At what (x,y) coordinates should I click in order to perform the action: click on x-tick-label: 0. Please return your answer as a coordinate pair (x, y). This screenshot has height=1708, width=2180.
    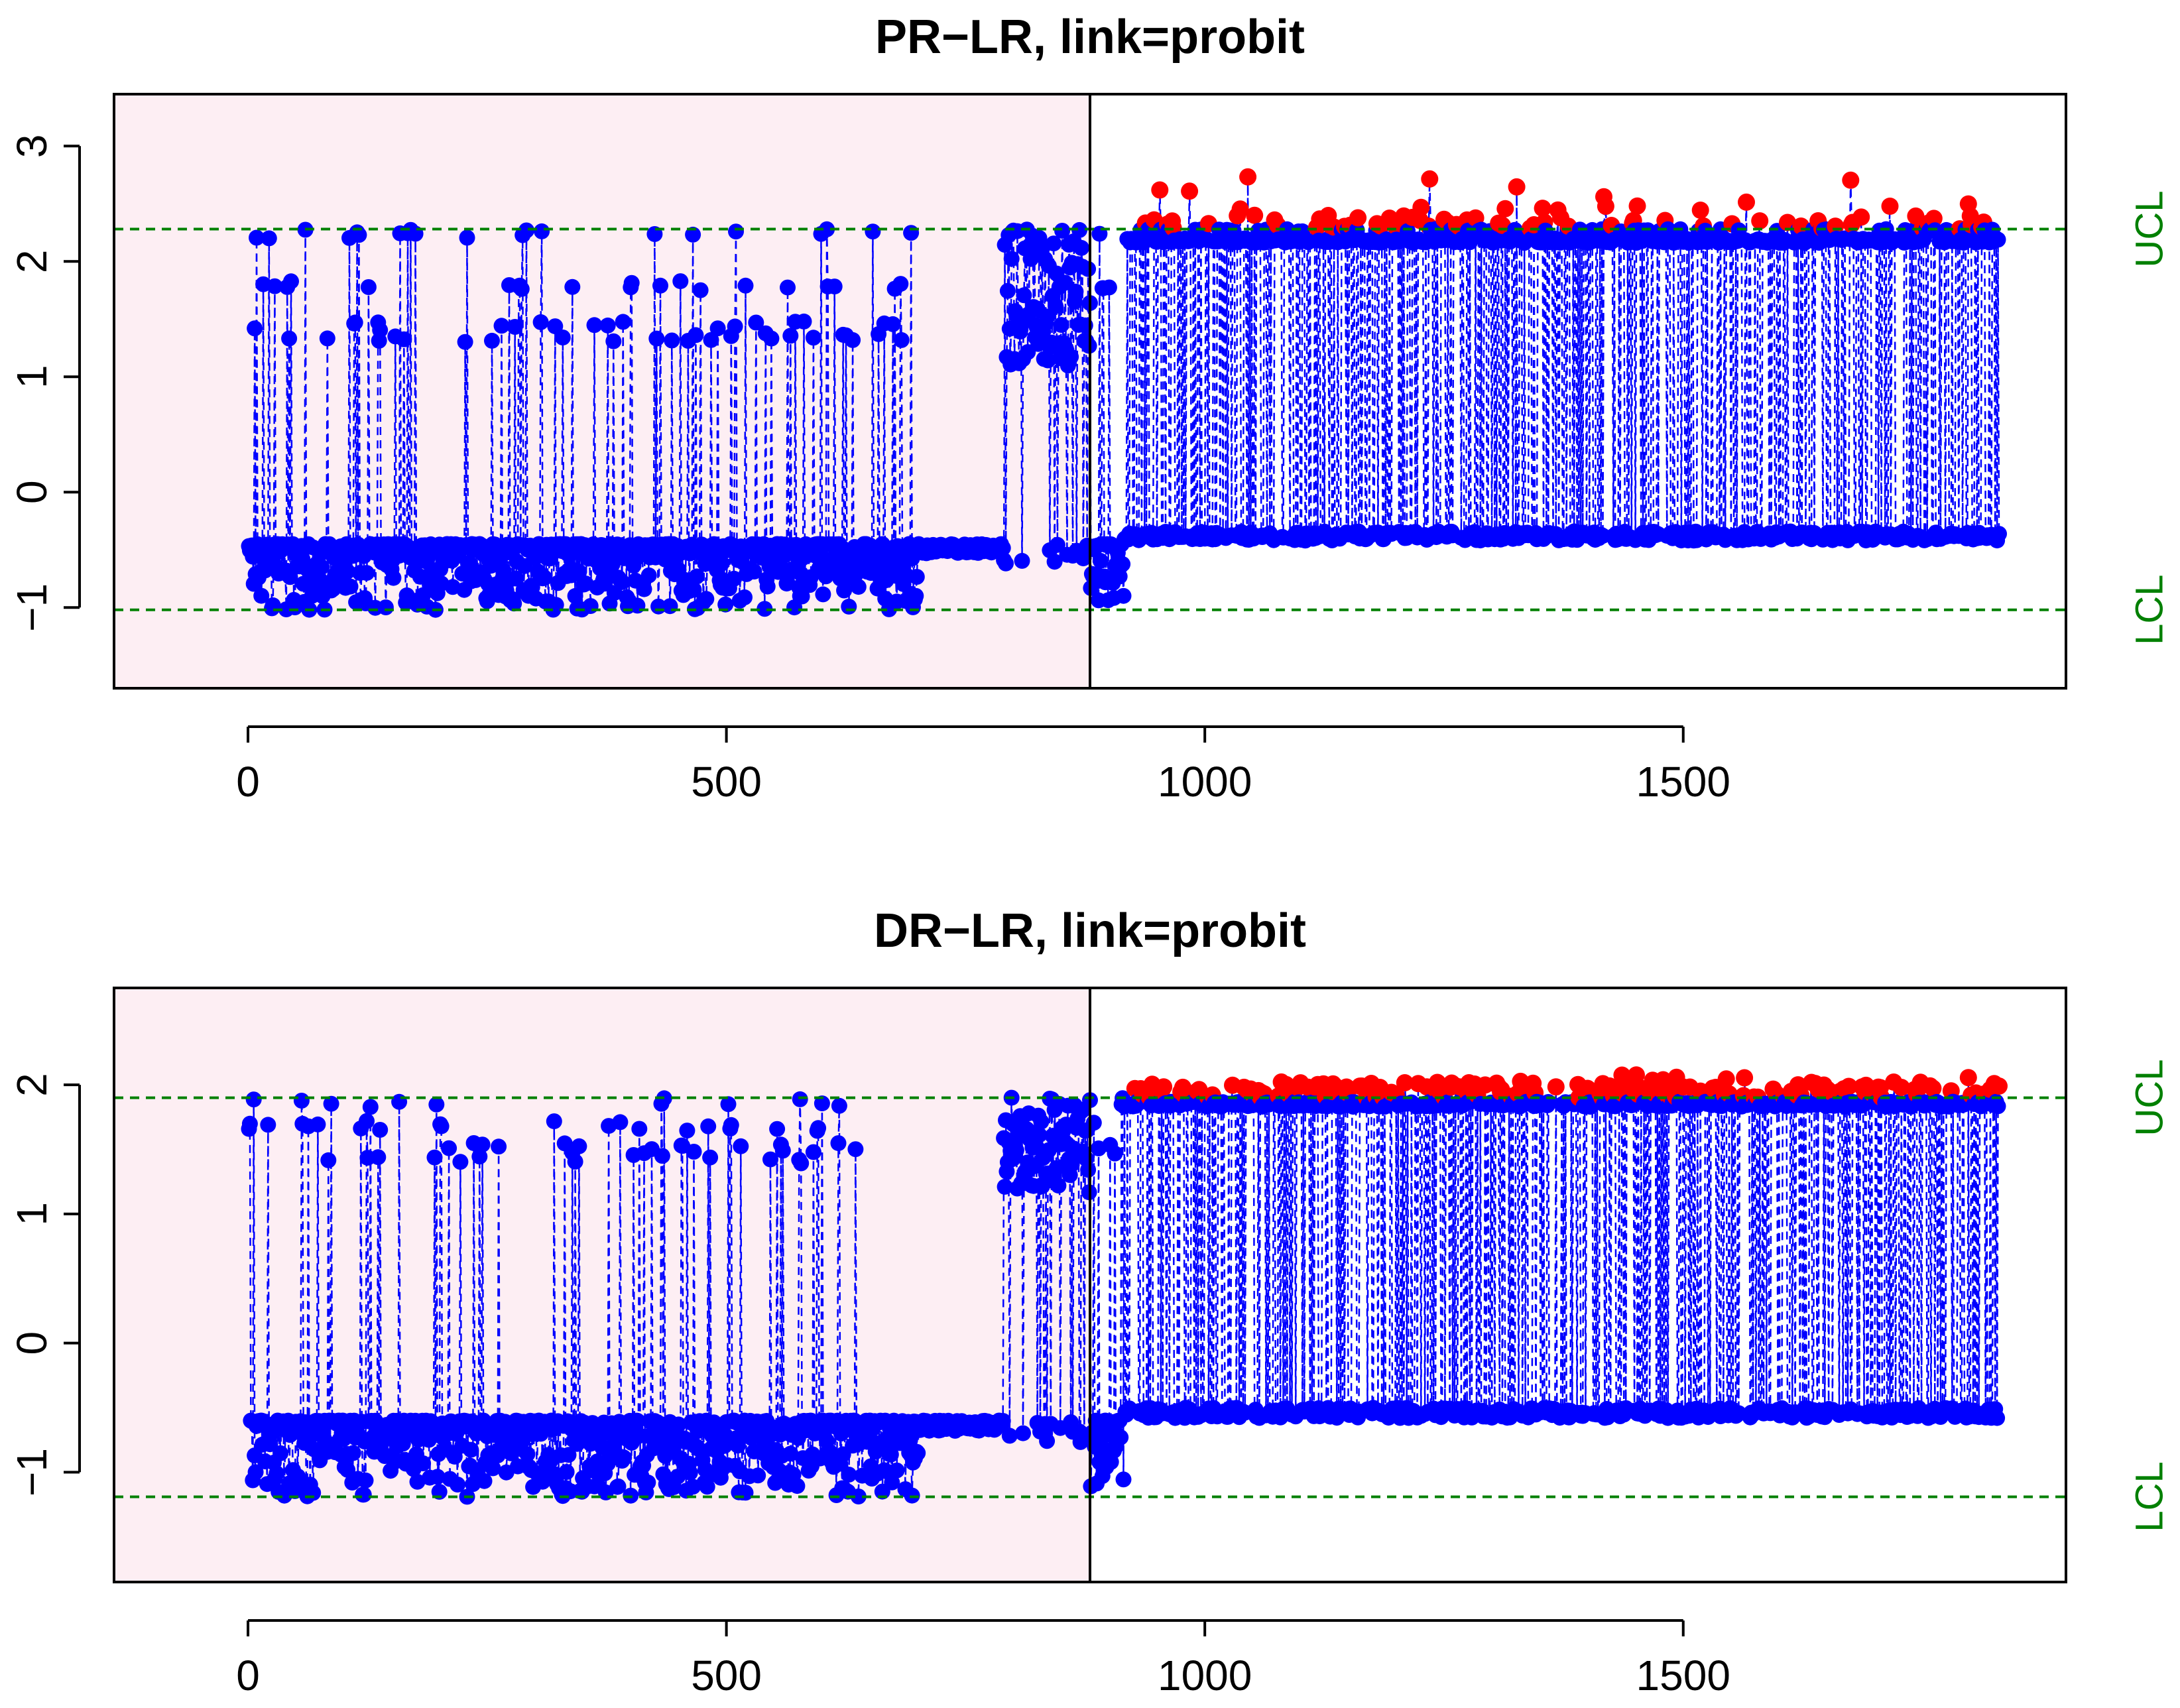
    Looking at the image, I should click on (248, 1675).